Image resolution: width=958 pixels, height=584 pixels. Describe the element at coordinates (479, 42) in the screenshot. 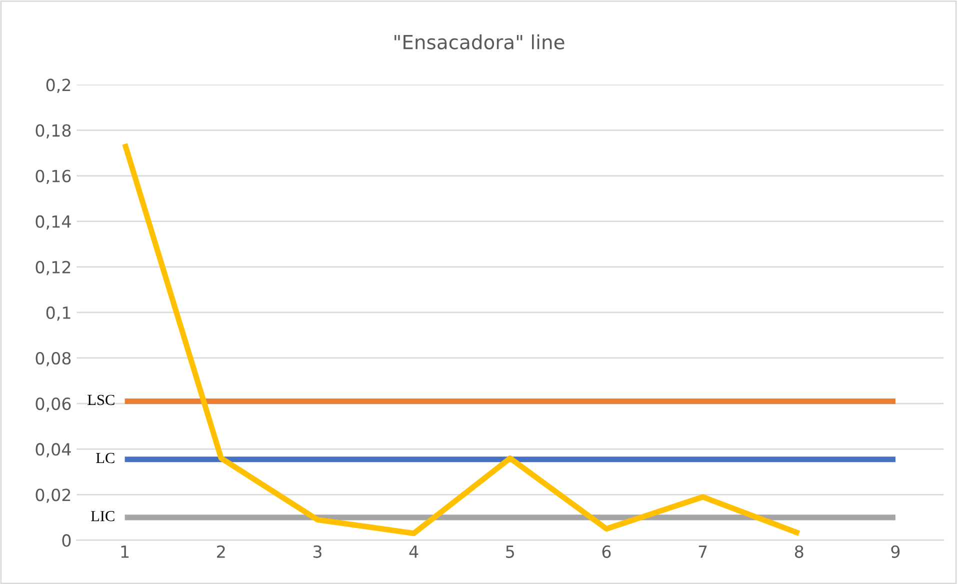

I see `chart-title: "Ensacadora" line` at that location.